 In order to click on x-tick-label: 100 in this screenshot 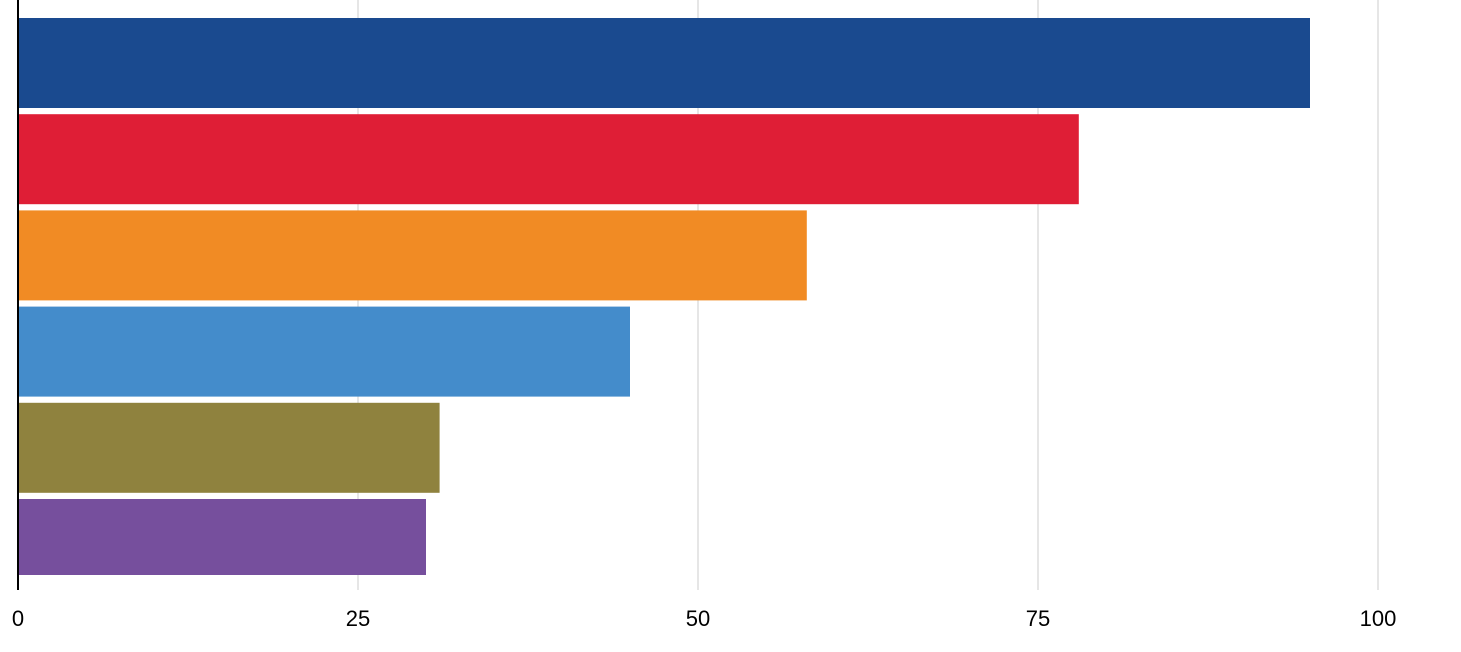, I will do `click(1378, 618)`.